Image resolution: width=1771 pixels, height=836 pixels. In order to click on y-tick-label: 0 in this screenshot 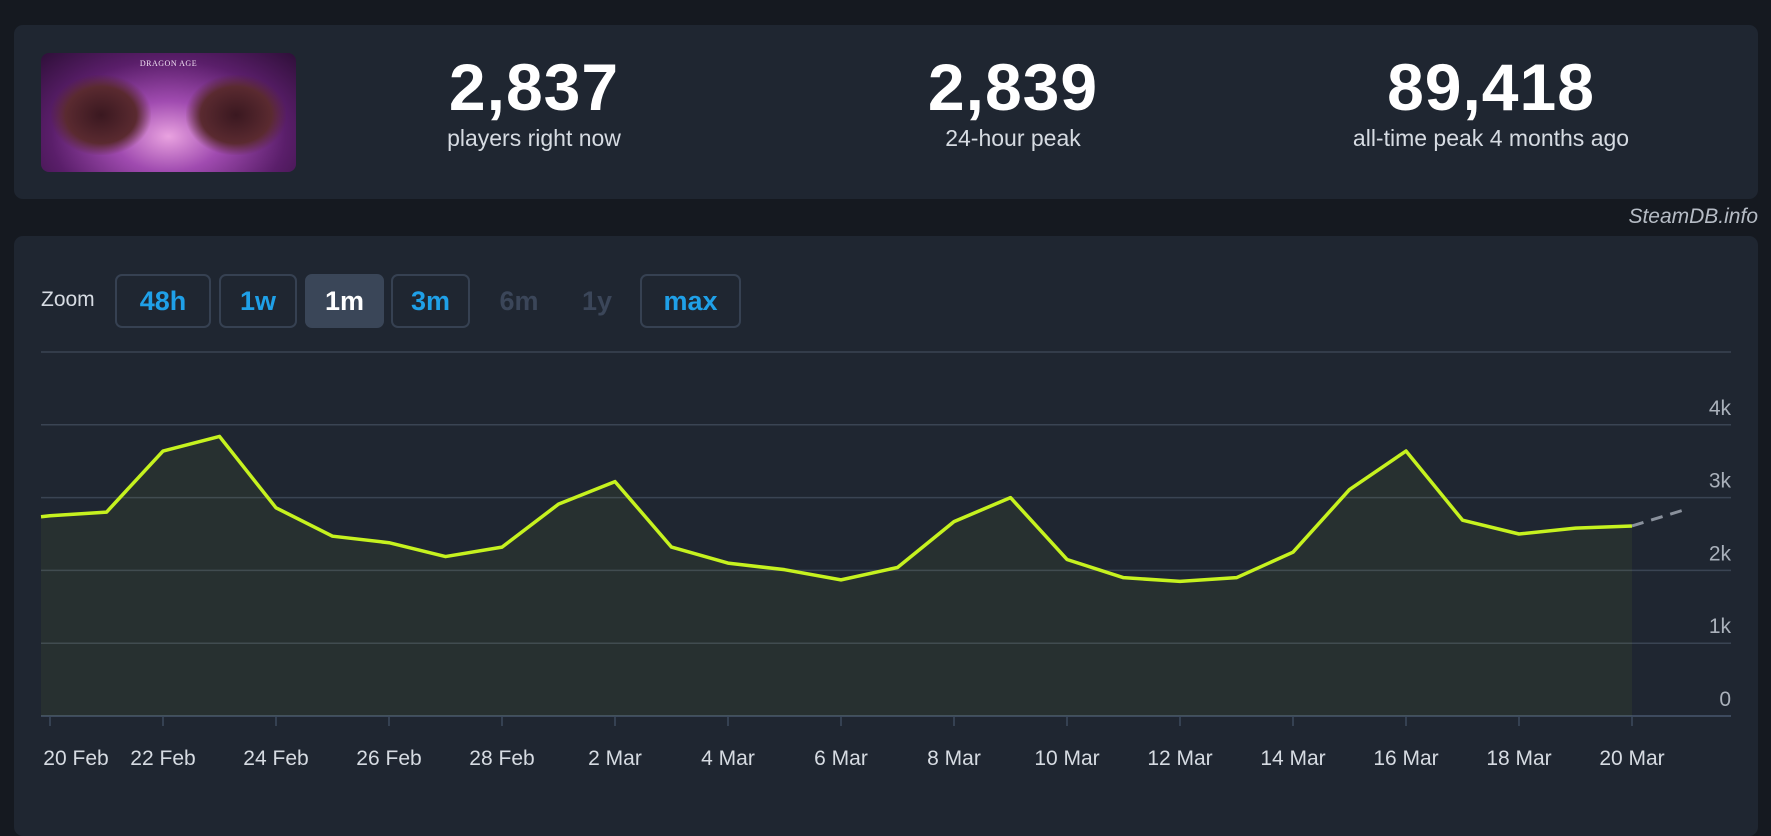, I will do `click(1725, 699)`.